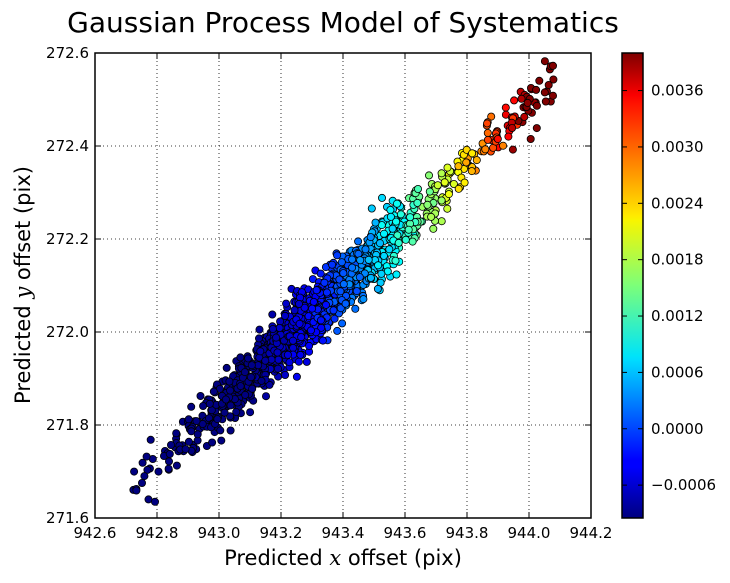 The width and height of the screenshot is (730, 583). I want to click on colorbar-tick-label: 0.0036, so click(677, 91).